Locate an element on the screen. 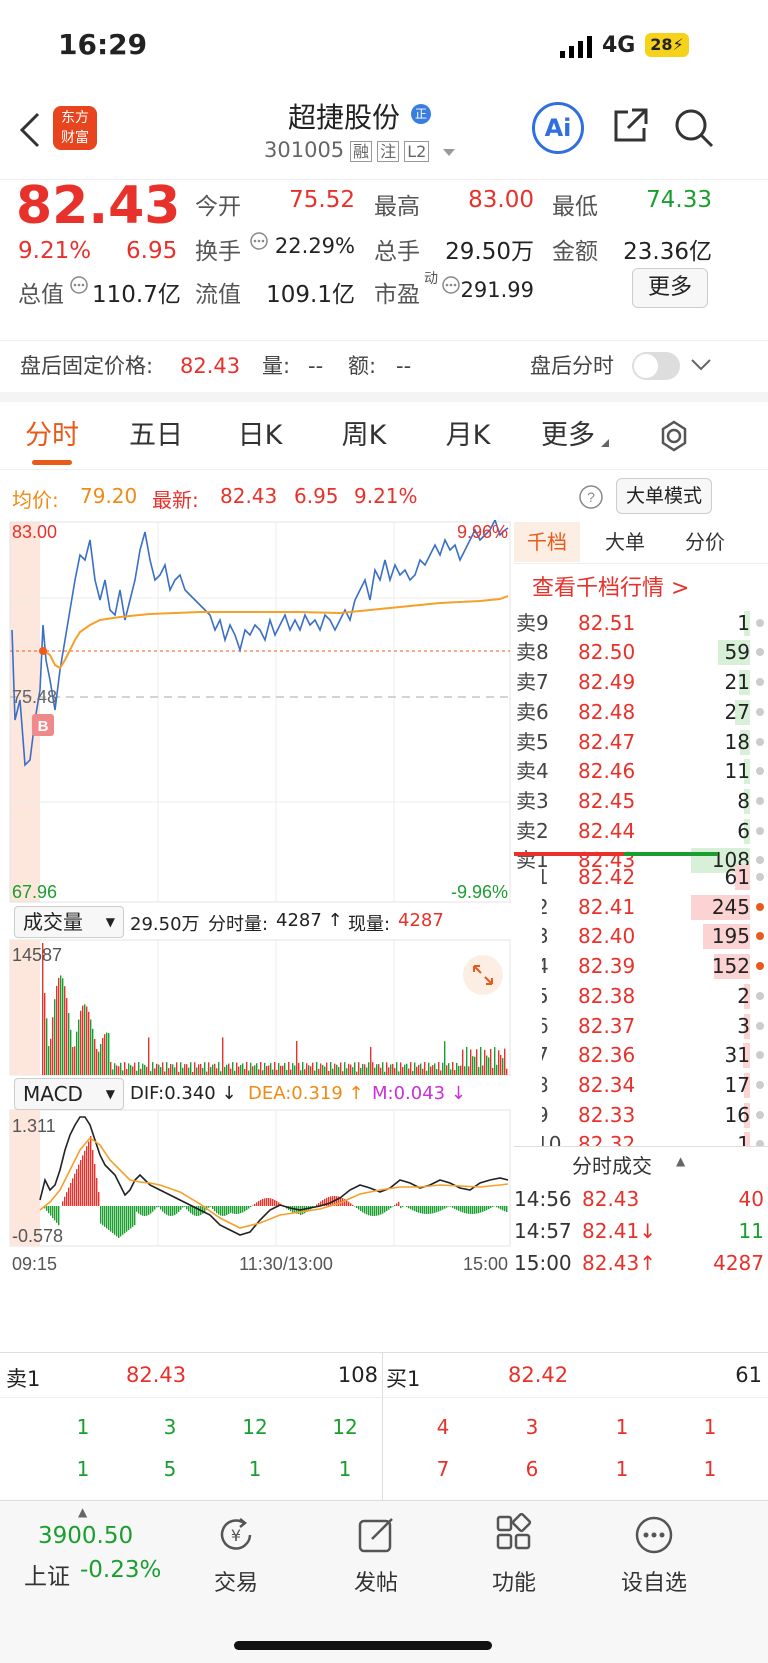 This screenshot has width=768, height=1663. bid-row: 买2 82.41 245 is located at coordinates (655, 908).